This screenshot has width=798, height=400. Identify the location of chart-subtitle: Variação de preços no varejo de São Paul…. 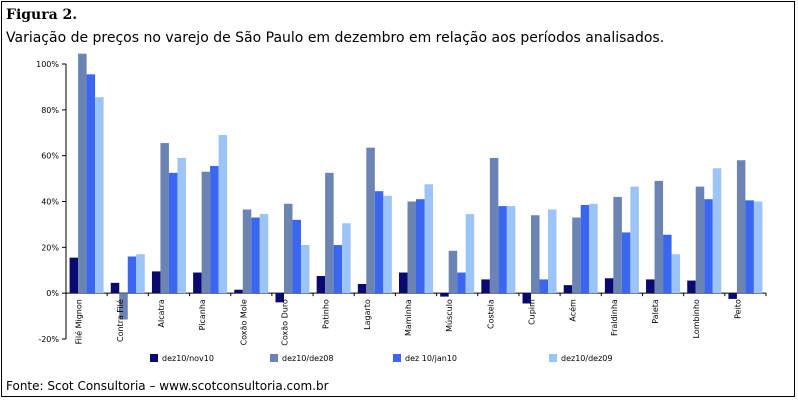
(335, 38).